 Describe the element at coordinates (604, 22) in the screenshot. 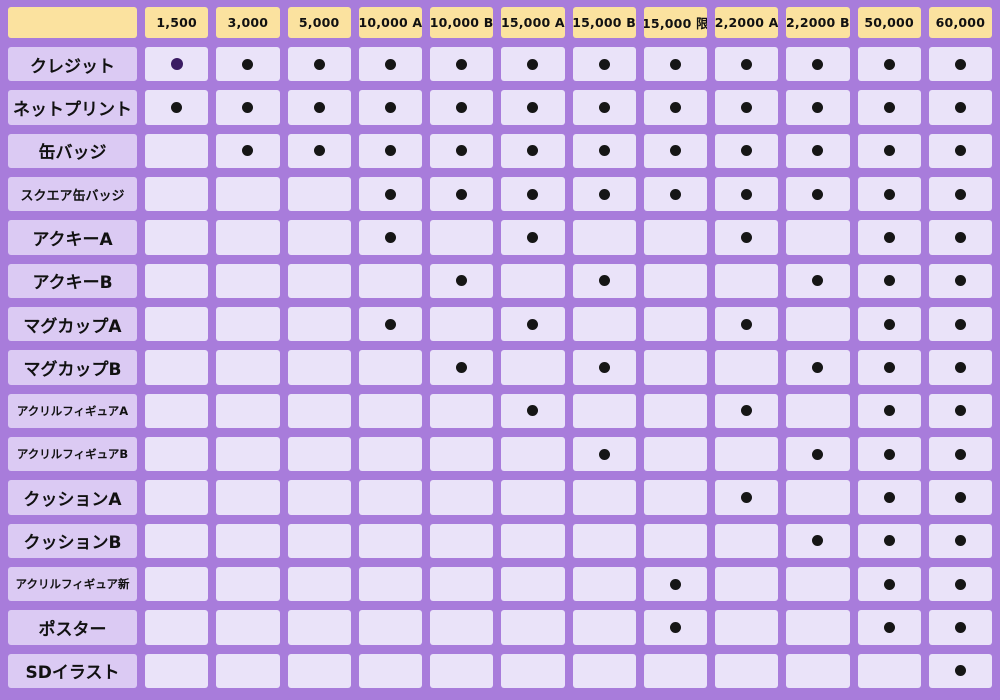

I see `column-header-cell: 15,000 B` at that location.